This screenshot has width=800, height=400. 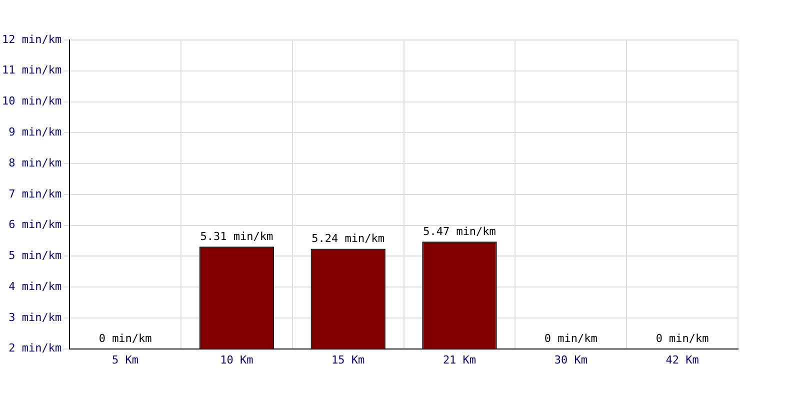 I want to click on y-tick-label: 2 min/km, so click(x=35, y=348).